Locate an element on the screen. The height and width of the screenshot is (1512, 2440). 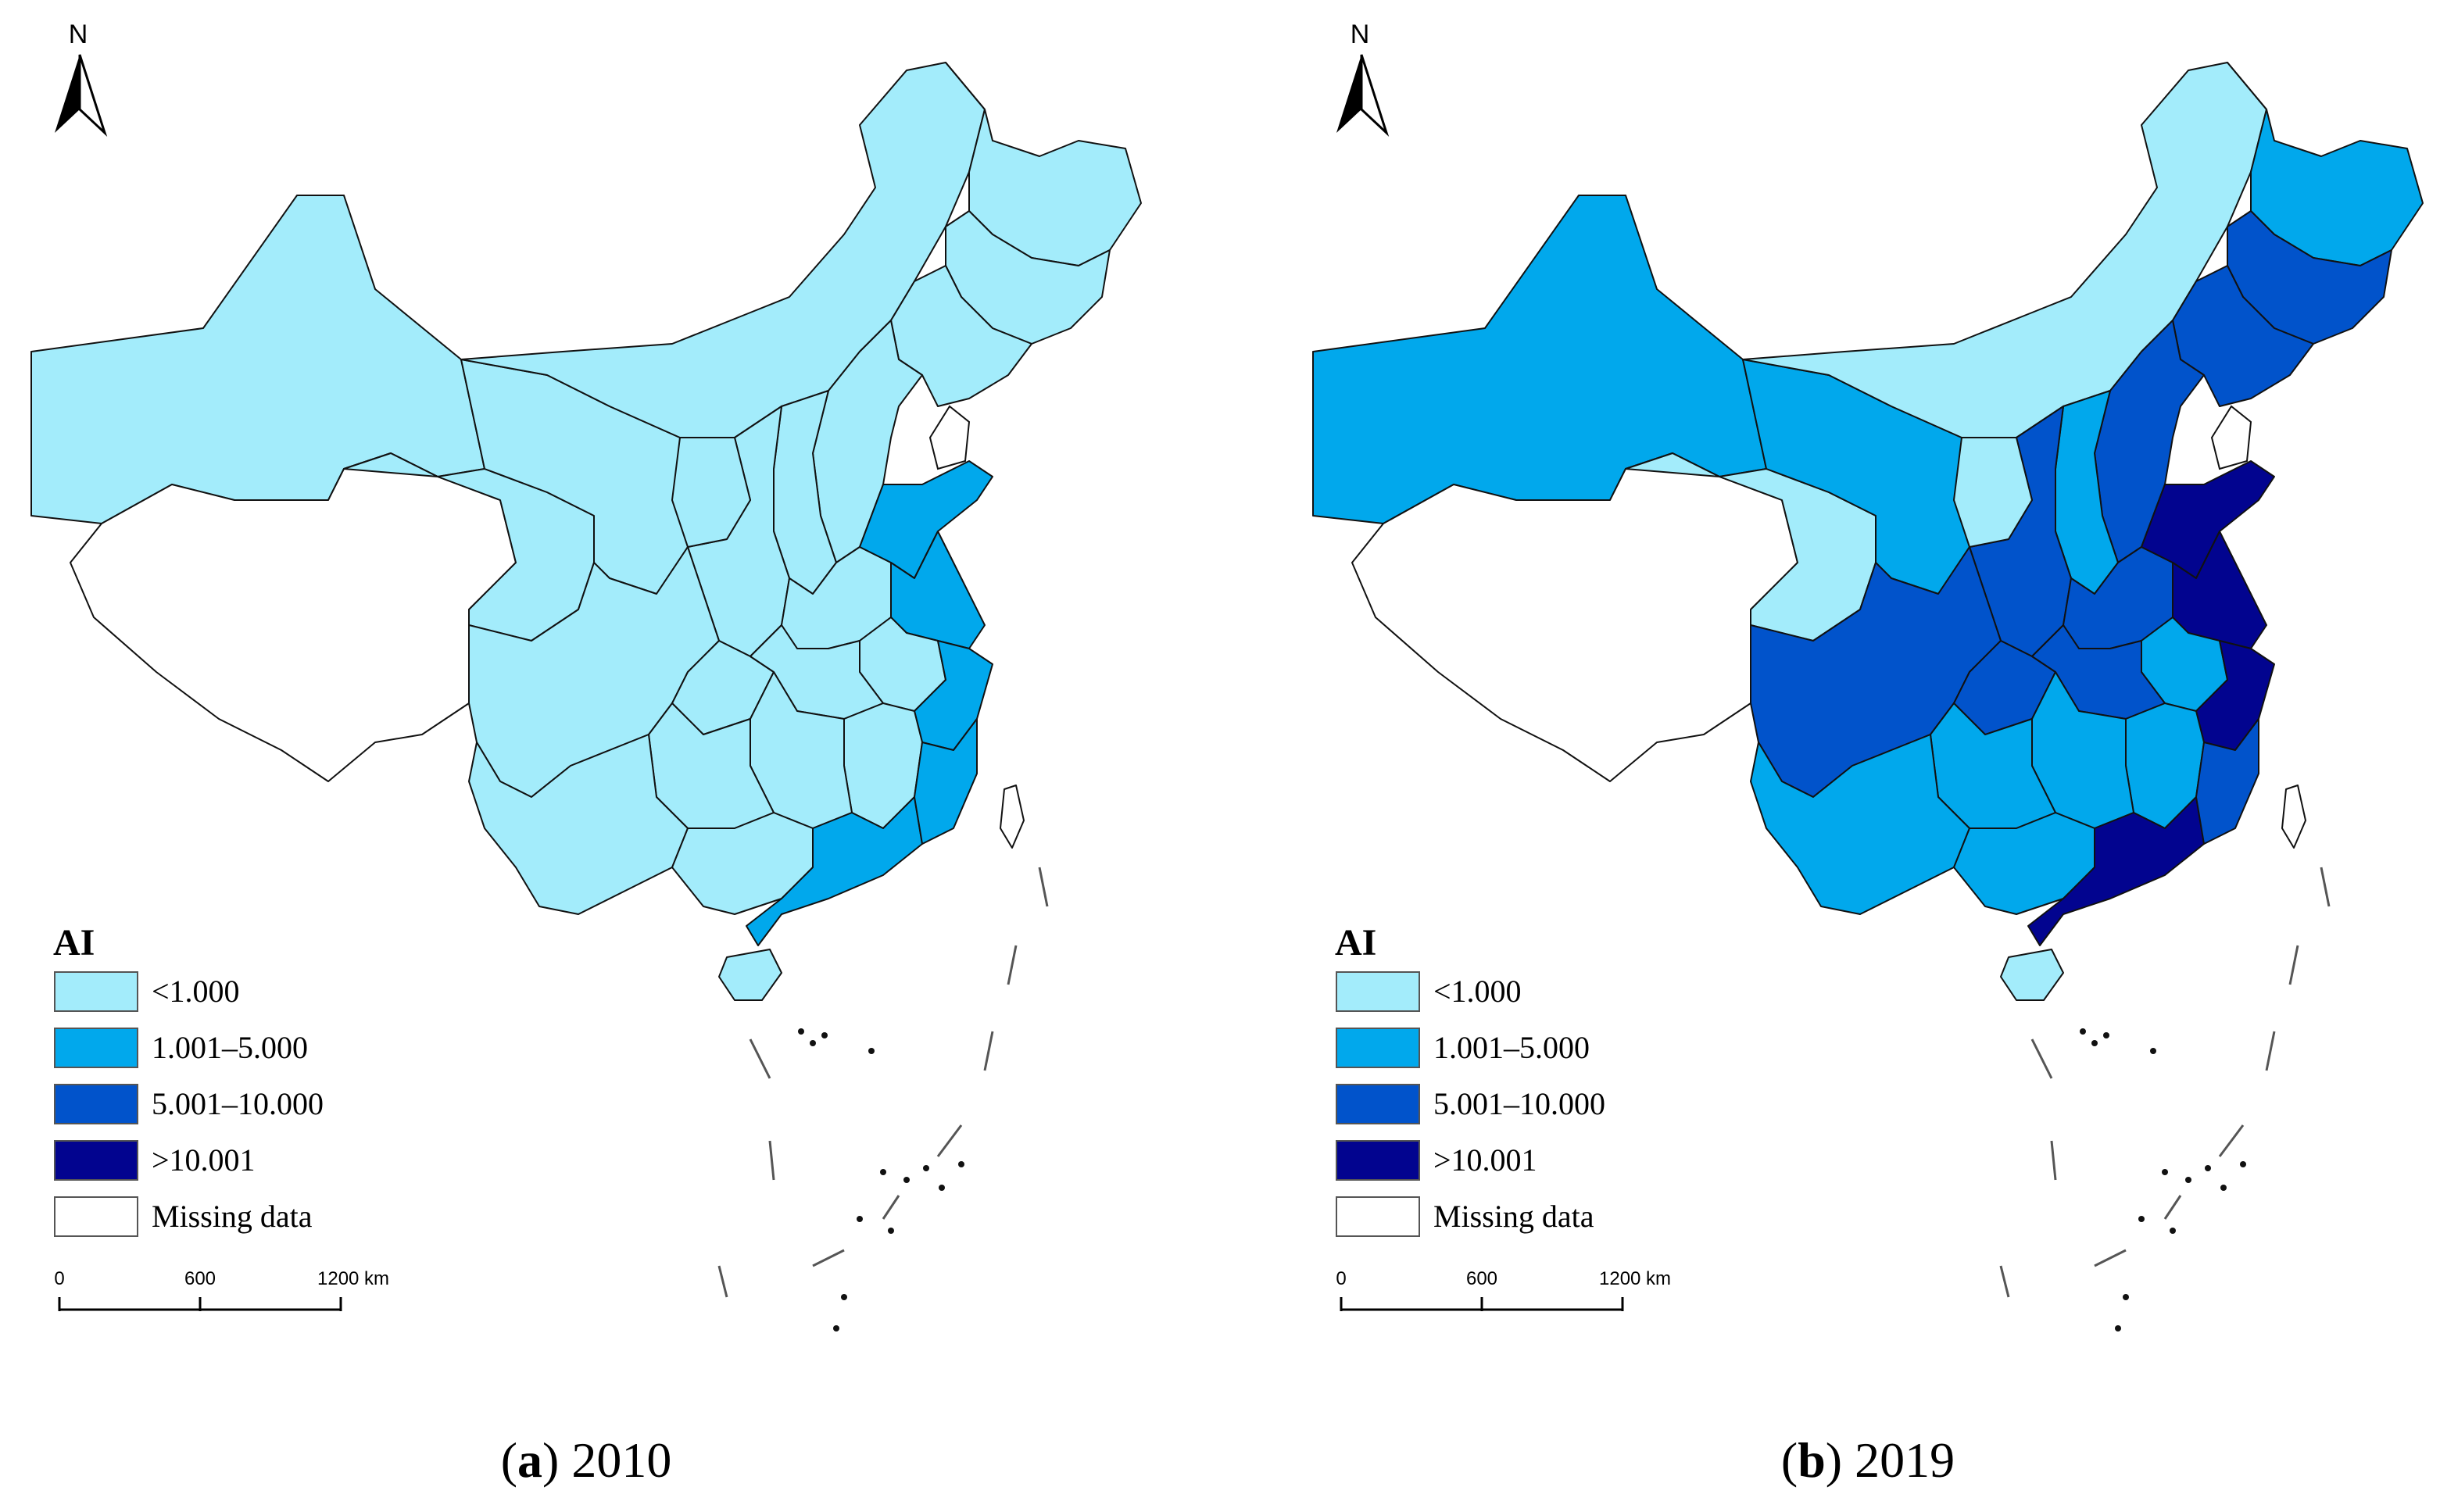
caption-year: ) 2019 is located at coordinates (1890, 1460).